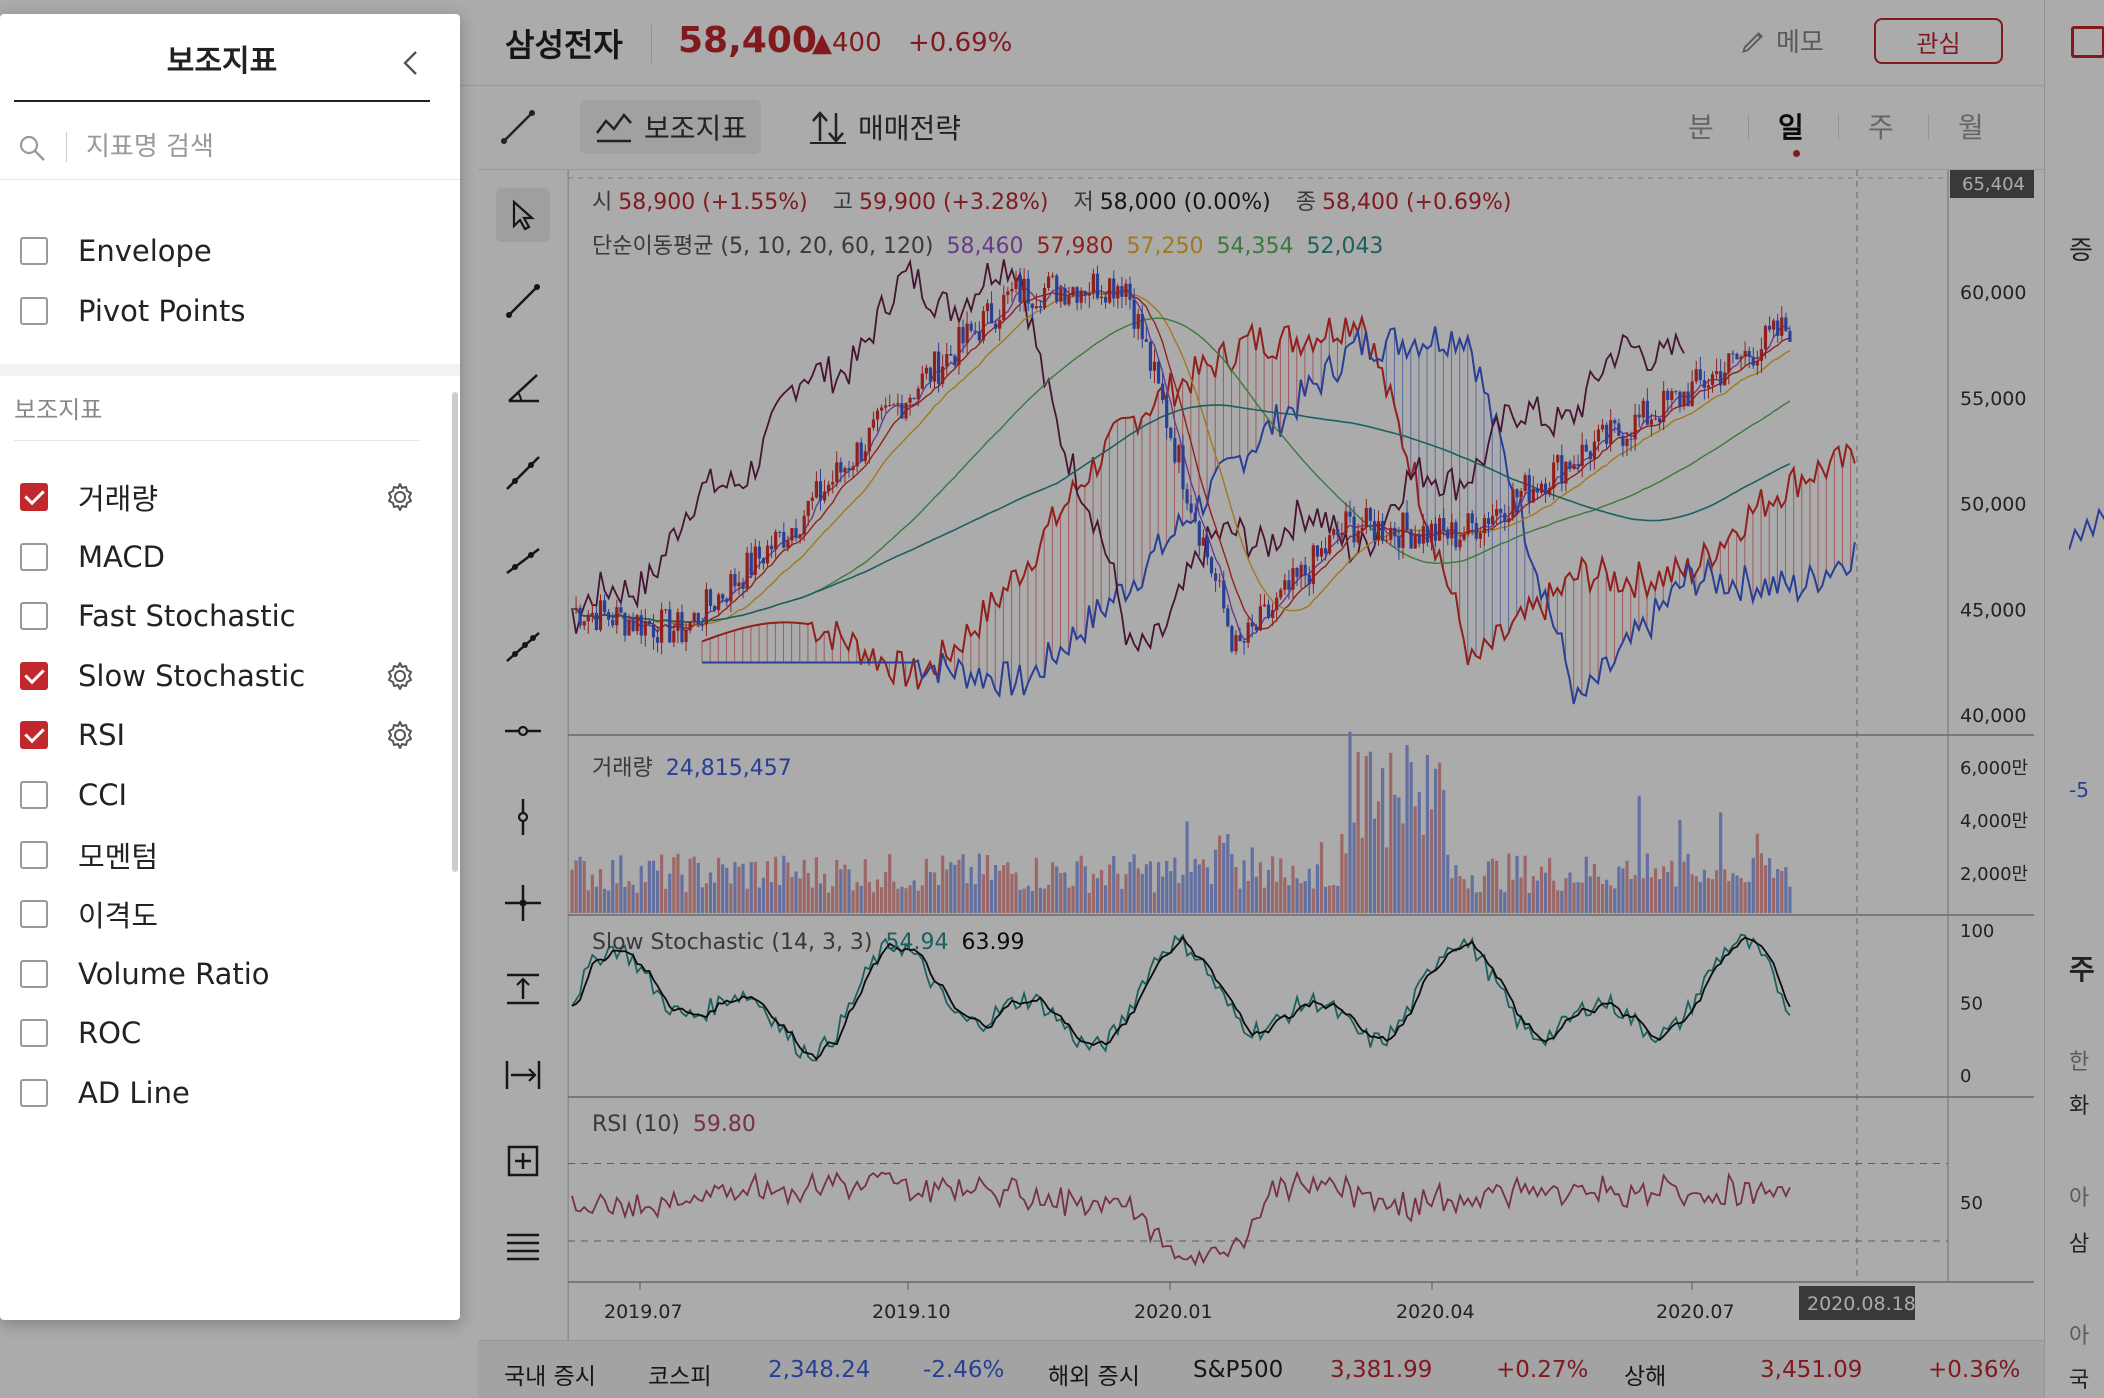 Image resolution: width=2104 pixels, height=1398 pixels. What do you see at coordinates (230, 676) in the screenshot?
I see `indicator-item: Slow Stochastic` at bounding box center [230, 676].